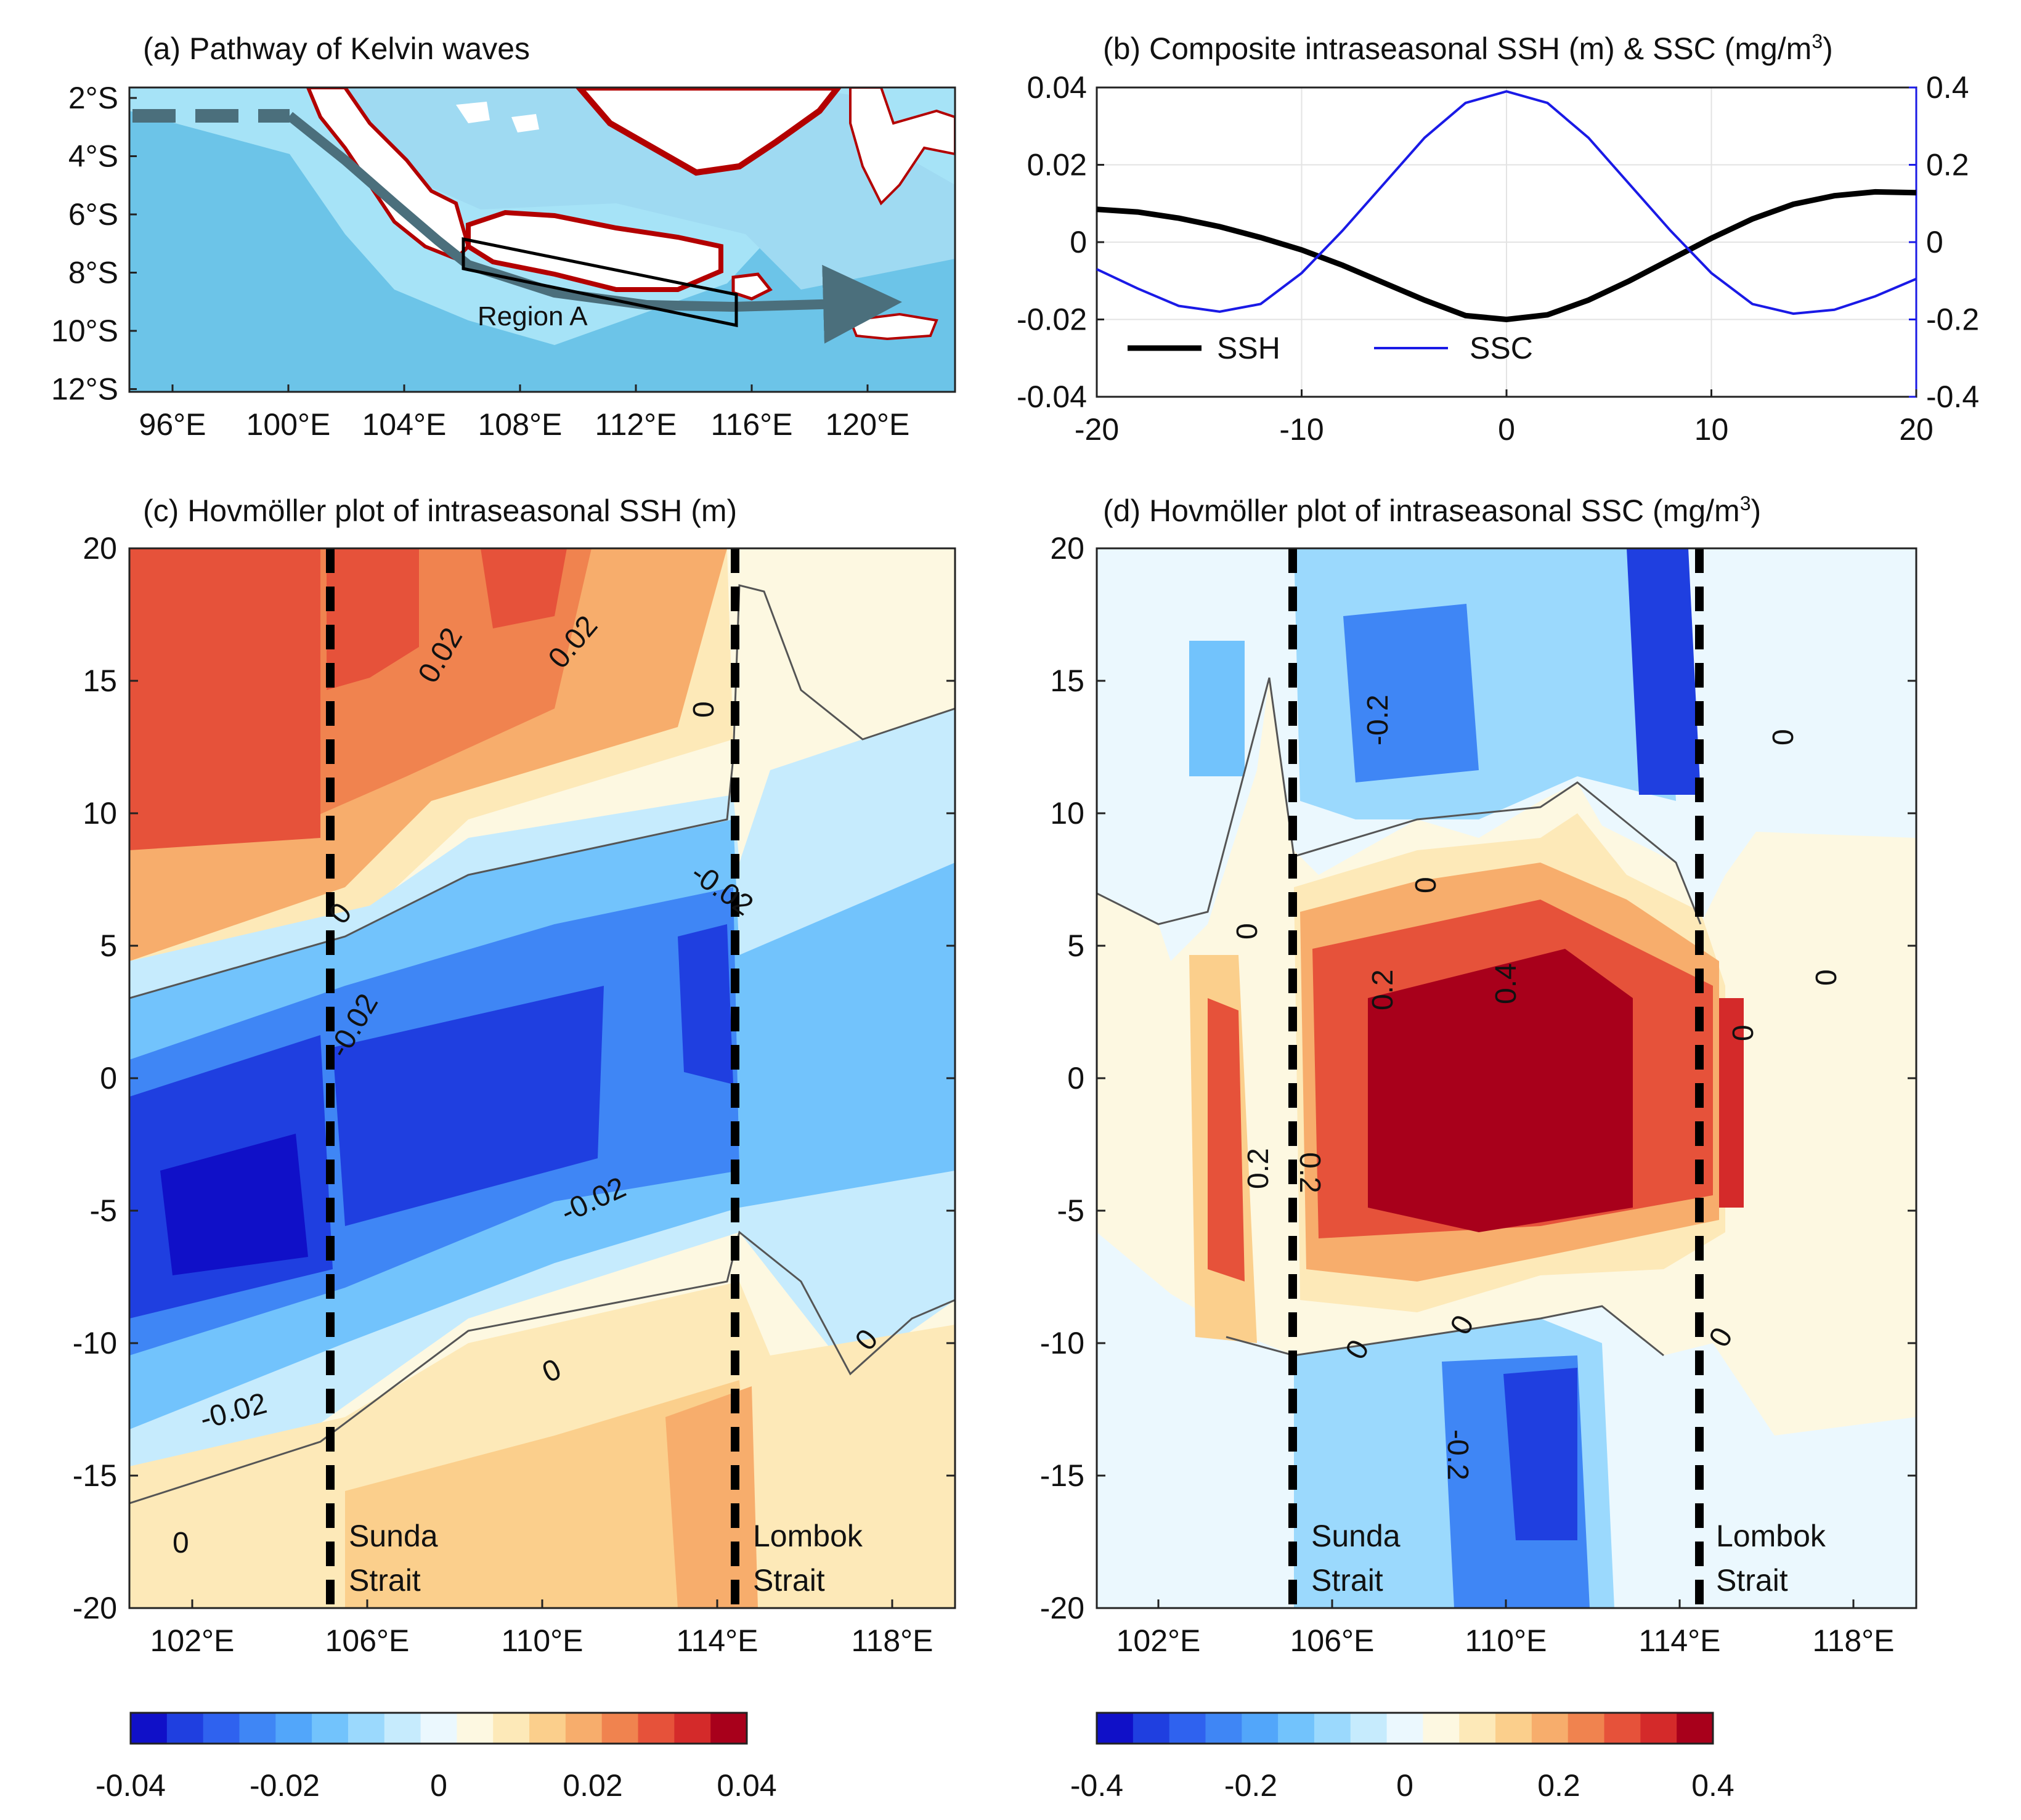  I want to click on bali-landmass, so click(752, 286).